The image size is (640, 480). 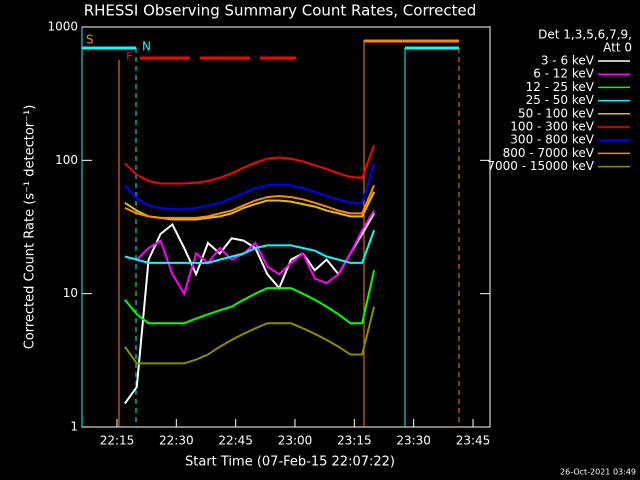 What do you see at coordinates (552, 127) in the screenshot?
I see `legend-label: 100 - 300 keV` at bounding box center [552, 127].